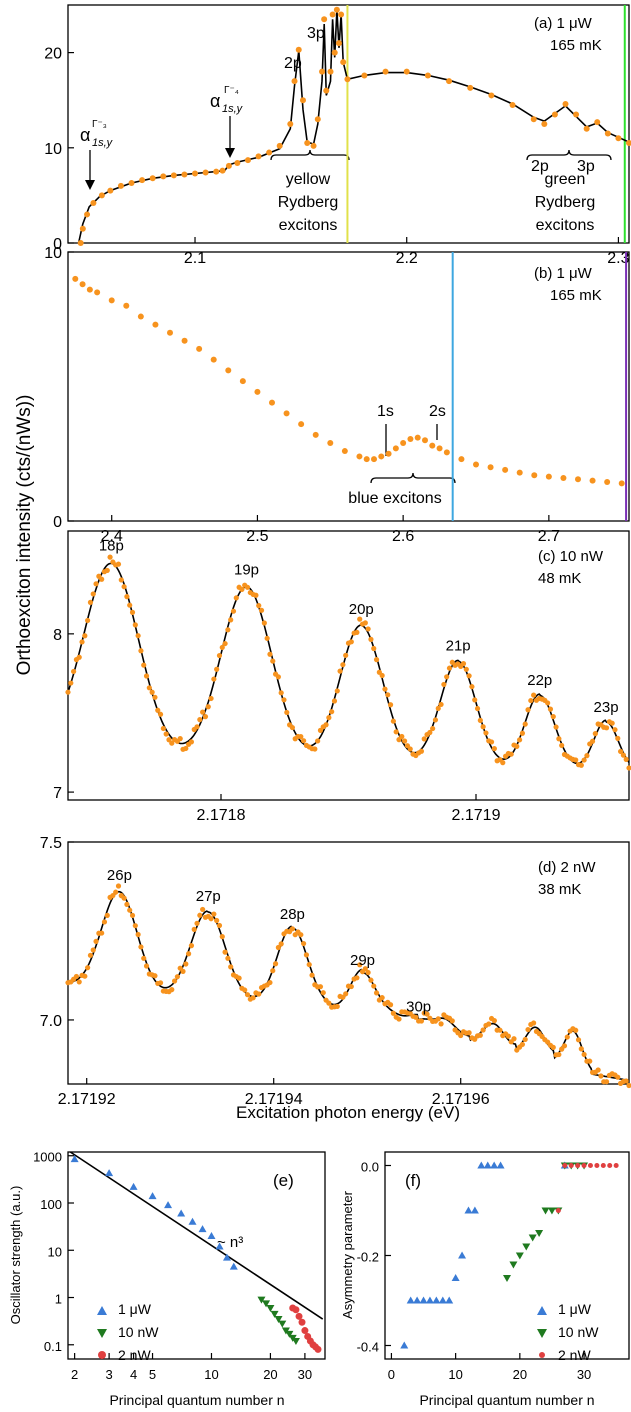 The width and height of the screenshot is (631, 1412). I want to click on y-tick-label: -0.4, so click(368, 1347).